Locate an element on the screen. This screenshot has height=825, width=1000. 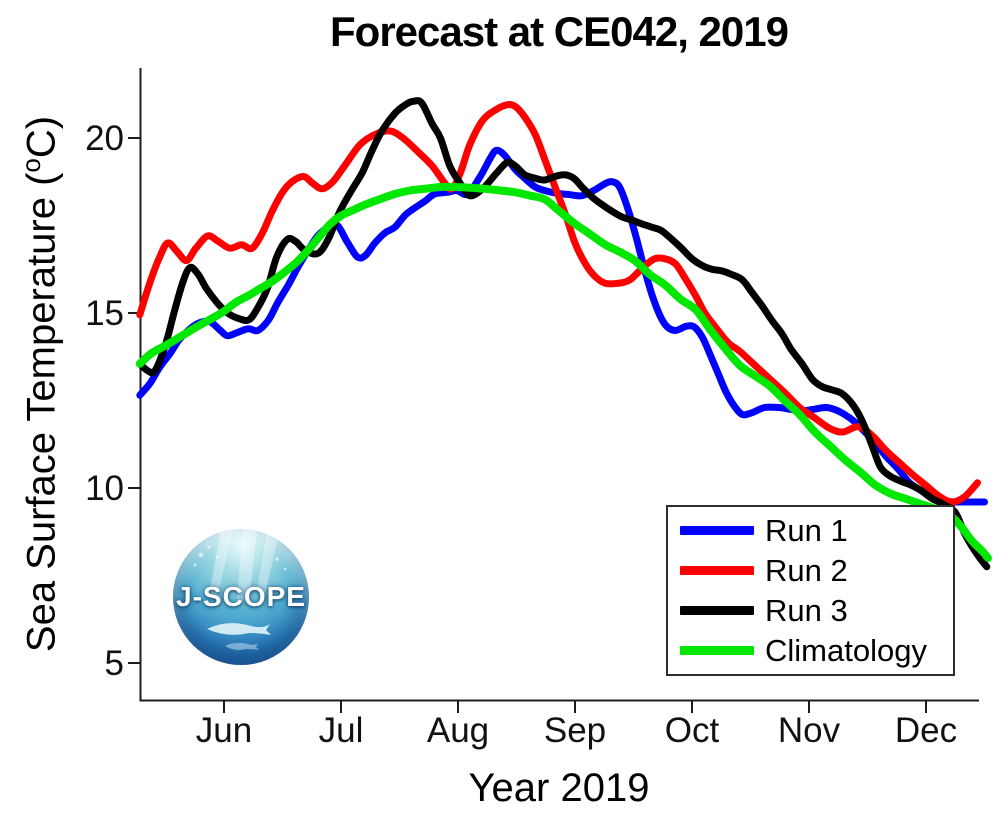
x-tick-label: Jun is located at coordinates (224, 730).